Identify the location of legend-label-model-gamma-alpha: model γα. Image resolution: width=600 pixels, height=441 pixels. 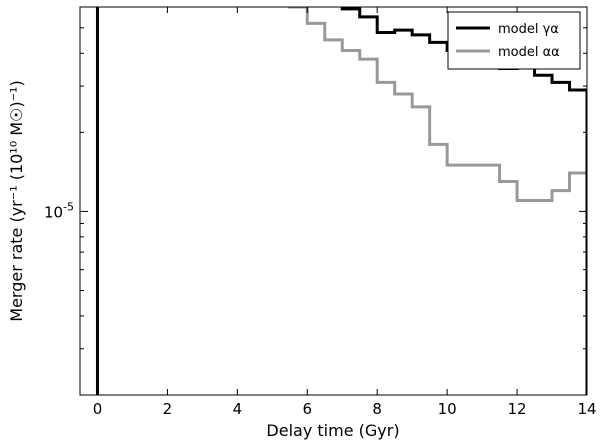
(528, 29).